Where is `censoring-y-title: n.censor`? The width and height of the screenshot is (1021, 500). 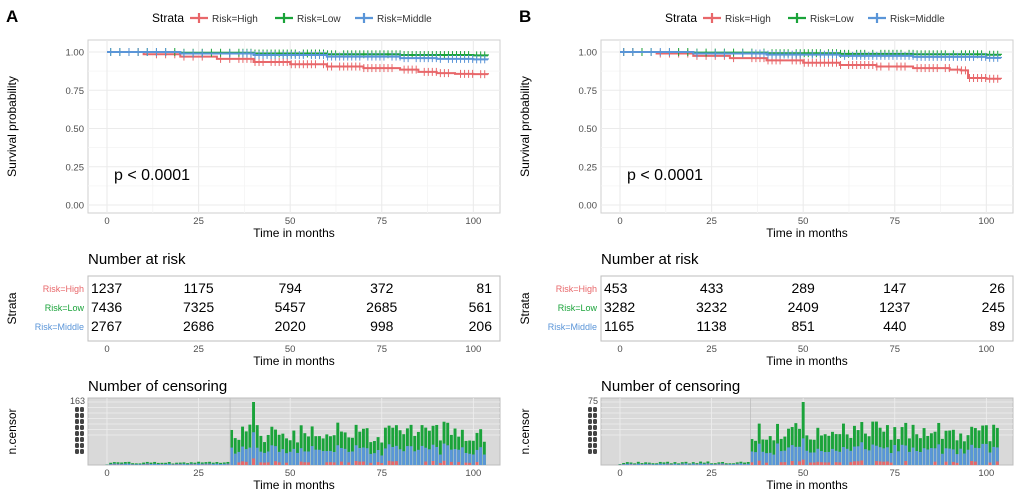
censoring-y-title: n.censor is located at coordinates (525, 431).